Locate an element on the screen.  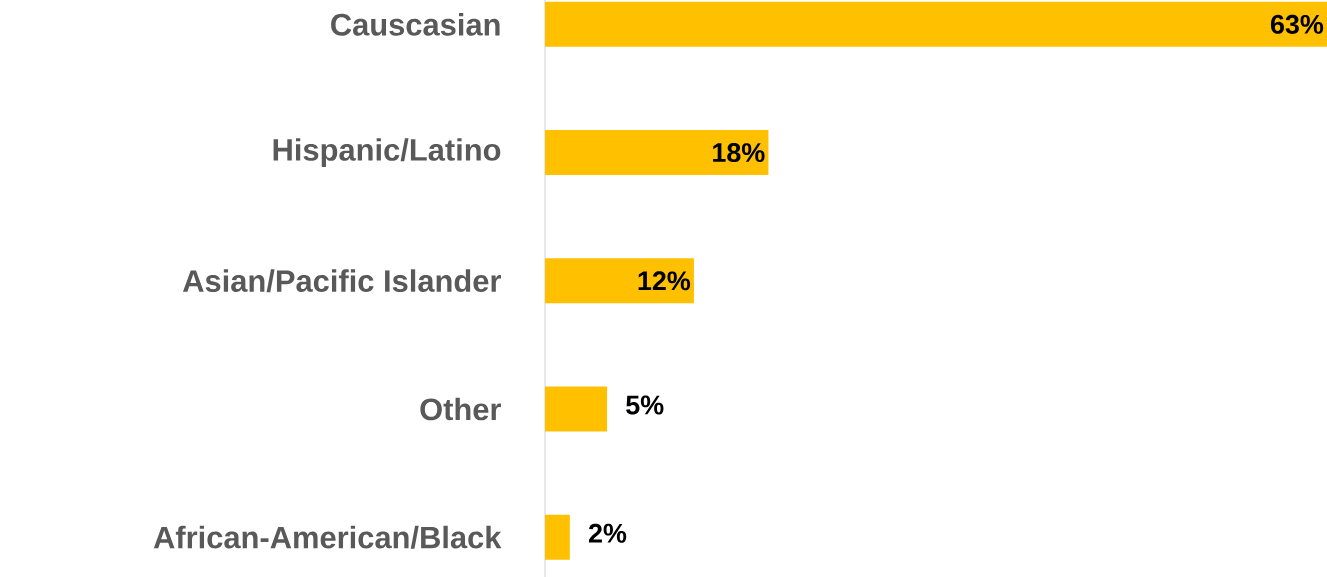
data-label: 5% is located at coordinates (645, 405).